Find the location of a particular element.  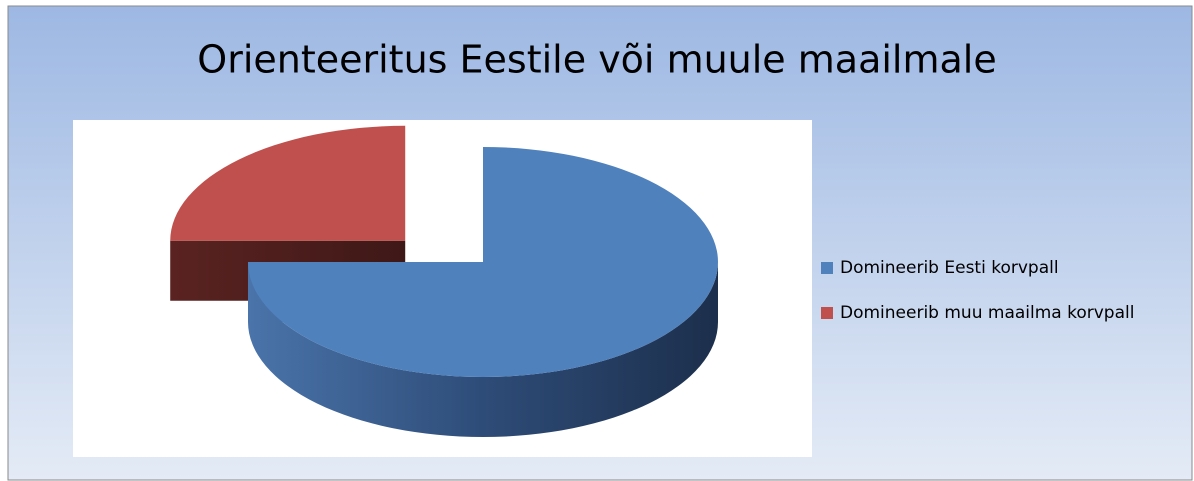

slice-top is located at coordinates (288, 183).